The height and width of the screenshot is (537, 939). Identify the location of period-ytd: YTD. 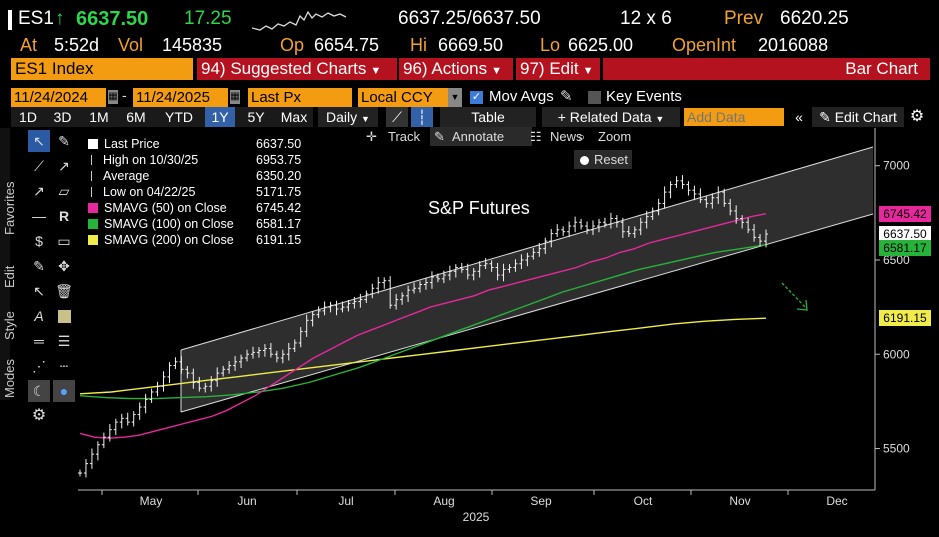
(179, 117).